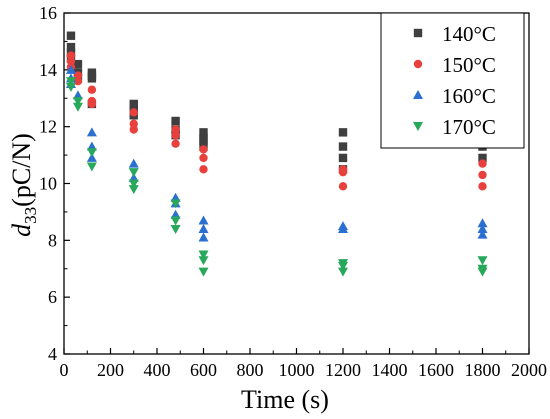 The image size is (550, 419). What do you see at coordinates (21, 230) in the screenshot?
I see `y-axis-title-symbol: d` at bounding box center [21, 230].